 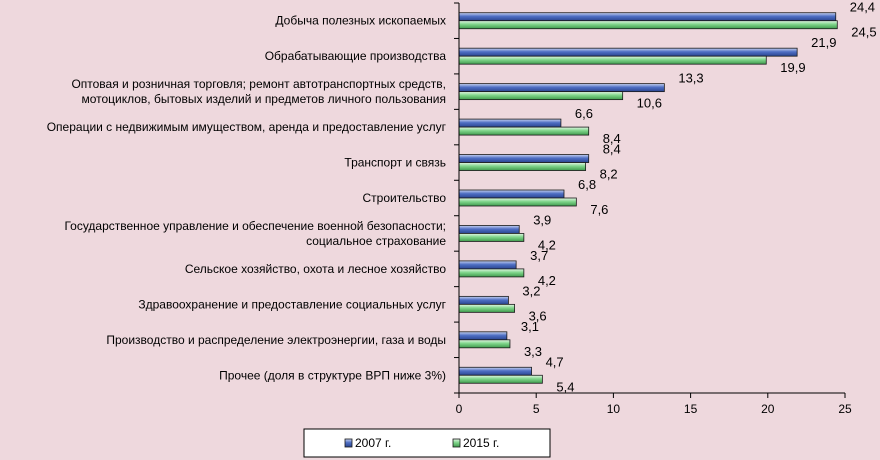 I want to click on category-label-line: Строительство, so click(x=404, y=198).